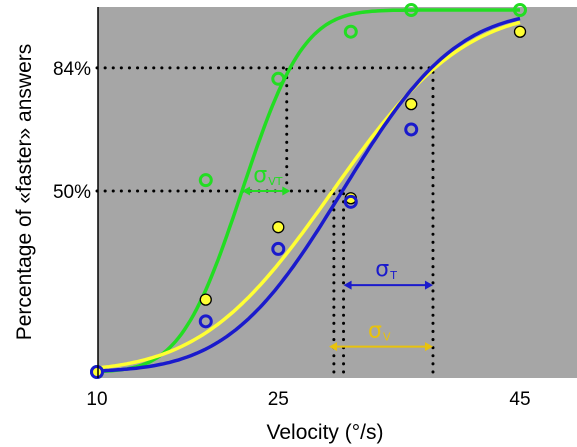 The image size is (577, 447). Describe the element at coordinates (72, 131) in the screenshot. I see `y-tick-labels: 84% 50%` at that location.